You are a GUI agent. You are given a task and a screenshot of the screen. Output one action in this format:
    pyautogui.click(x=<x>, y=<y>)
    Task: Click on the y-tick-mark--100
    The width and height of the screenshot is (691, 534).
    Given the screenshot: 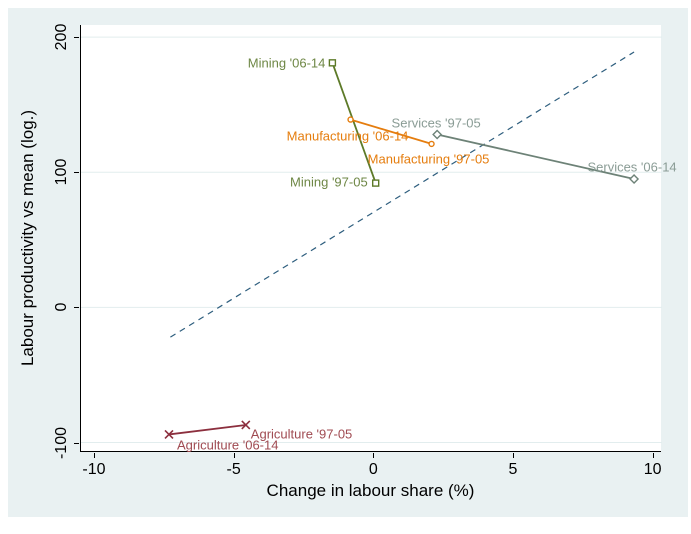 What is the action you would take?
    pyautogui.click(x=76, y=443)
    